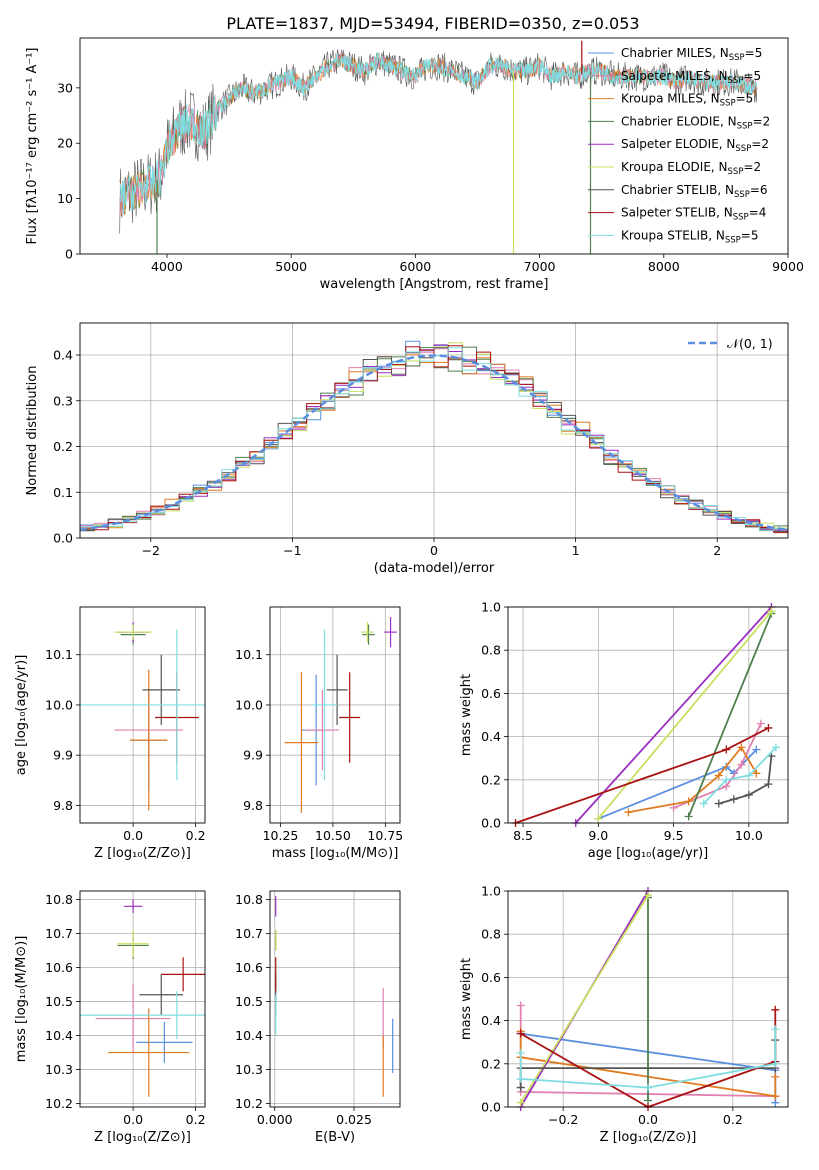 This screenshot has height=1170, width=819. Describe the element at coordinates (695, 122) in the screenshot. I see `legend-label: Chabrier ELODIE, NSSP=2` at that location.